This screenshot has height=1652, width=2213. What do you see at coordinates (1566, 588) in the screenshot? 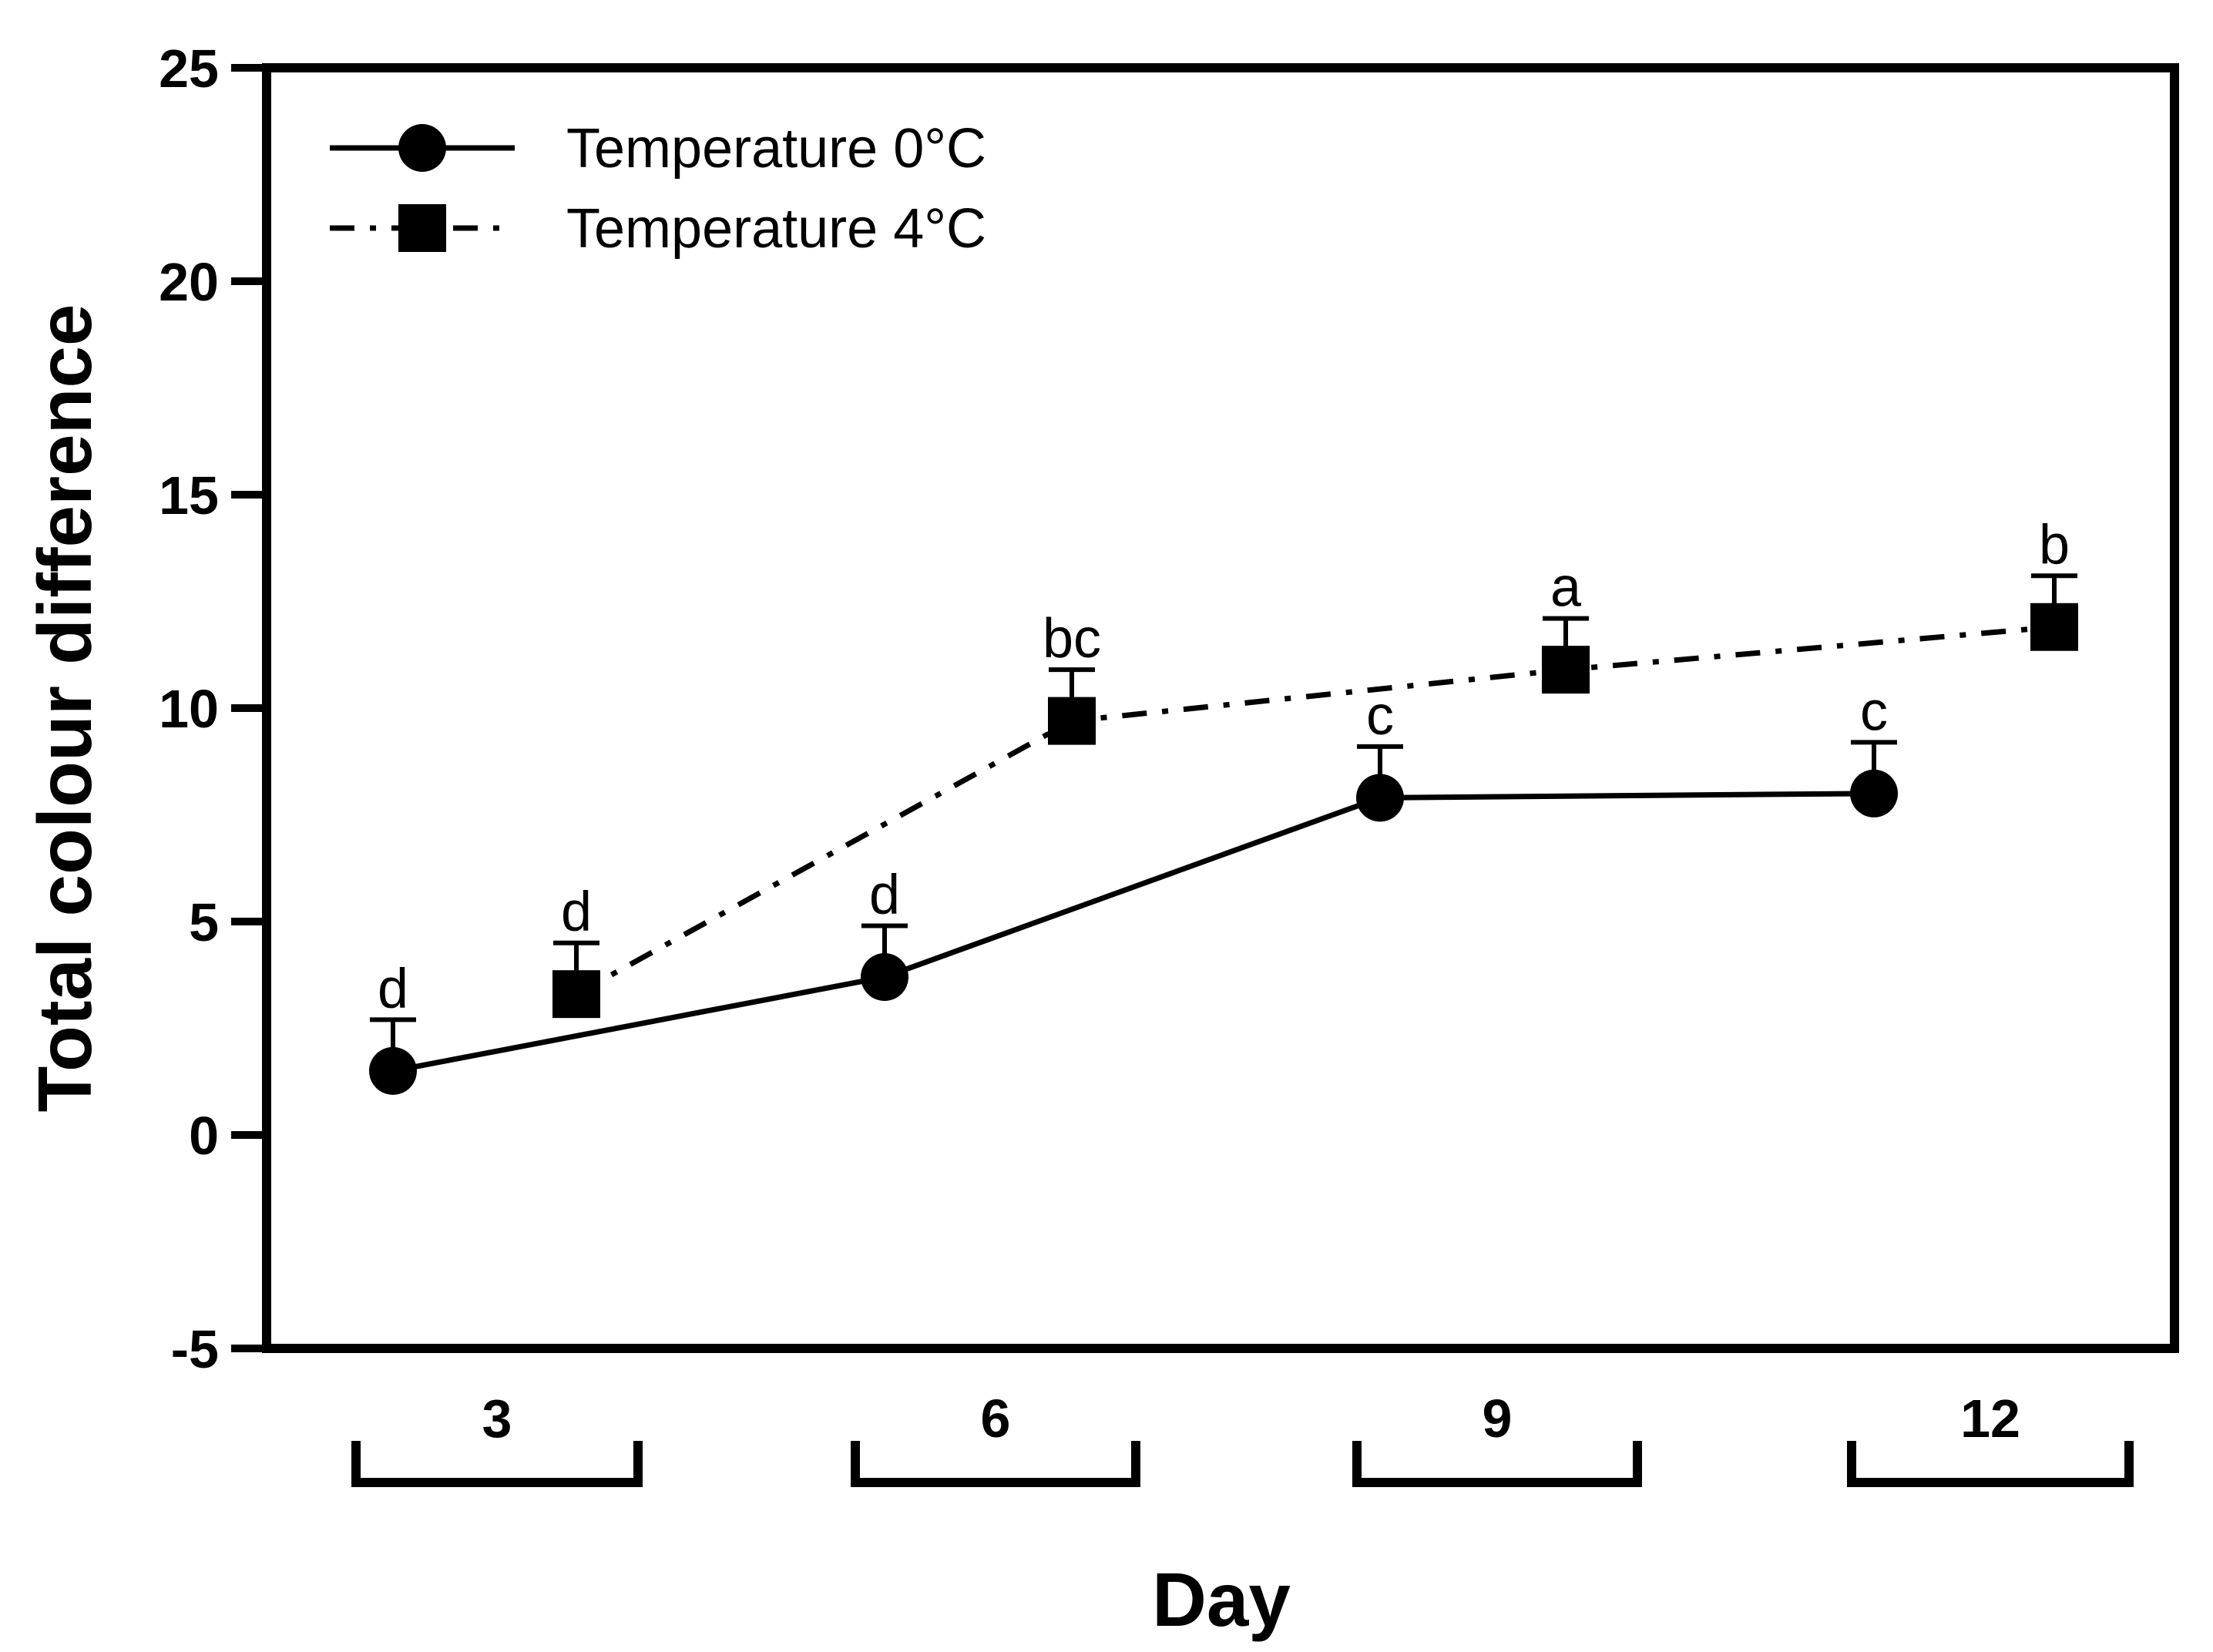
I see `significance-label: a` at bounding box center [1566, 588].